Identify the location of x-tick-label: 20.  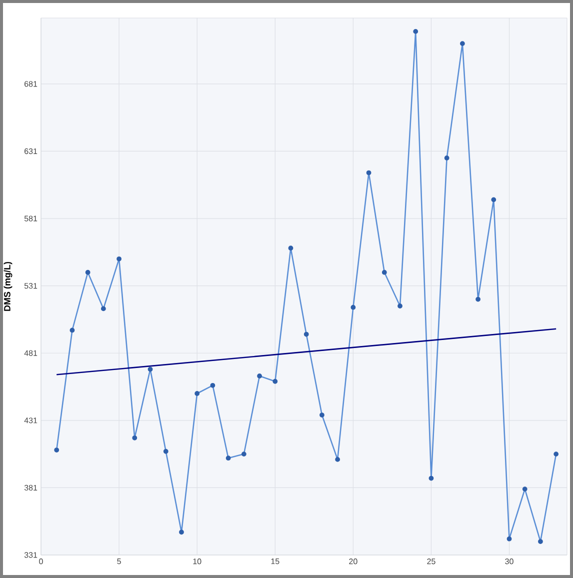
(353, 561).